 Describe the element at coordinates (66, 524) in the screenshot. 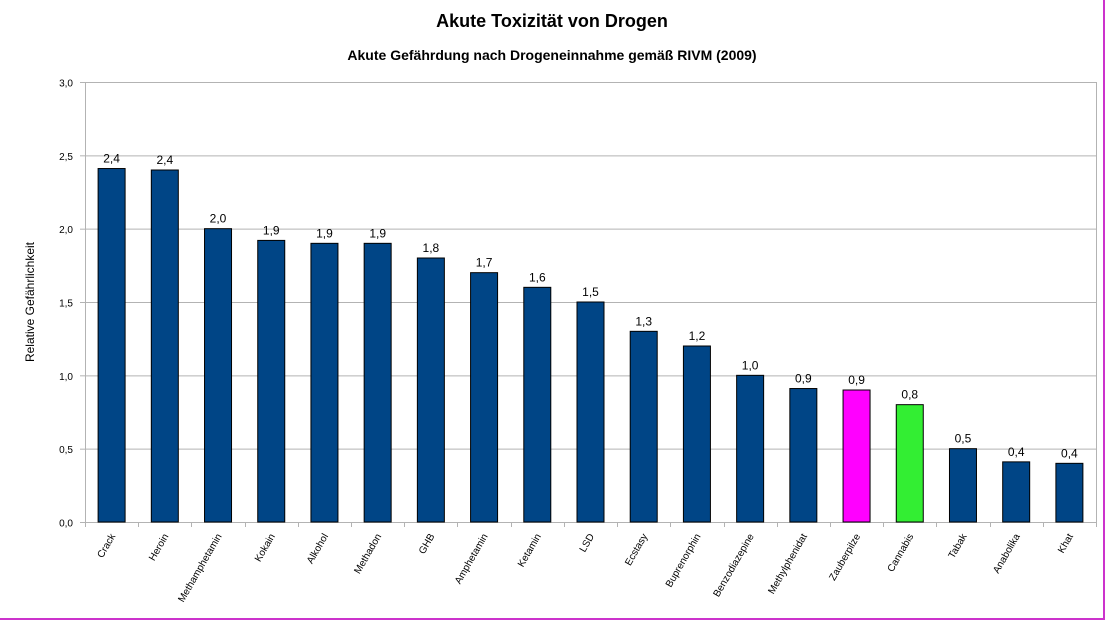

I see `y-tick-label: 0,0` at that location.